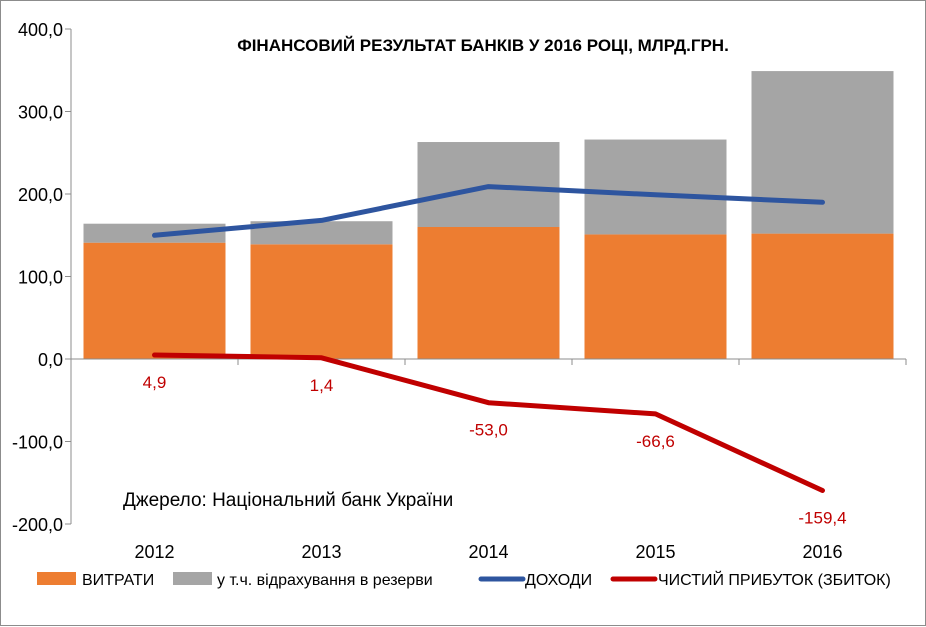 The image size is (926, 627). What do you see at coordinates (488, 293) in the screenshot?
I see `bar-expenses-2014` at bounding box center [488, 293].